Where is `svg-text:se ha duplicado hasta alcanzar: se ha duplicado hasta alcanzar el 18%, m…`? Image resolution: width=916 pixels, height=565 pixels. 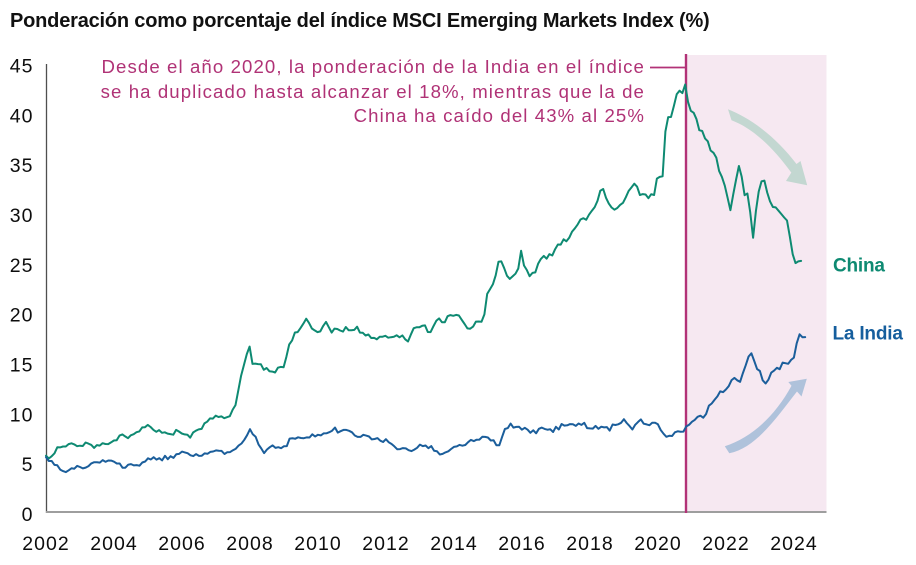 svg-text:se ha duplicado hasta alcanzar: se ha duplicado hasta alcanzar el 18%, m… is located at coordinates (373, 91).